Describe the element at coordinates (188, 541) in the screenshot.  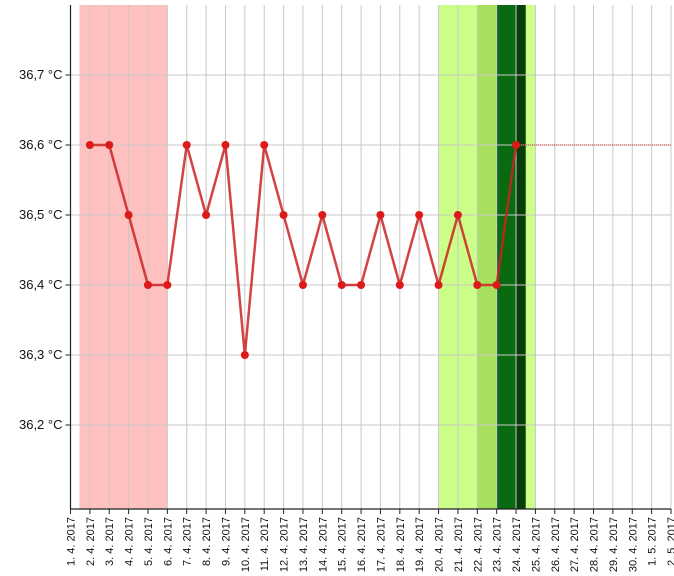
I see `x-tick-label: 7. 4. 2017` at that location.